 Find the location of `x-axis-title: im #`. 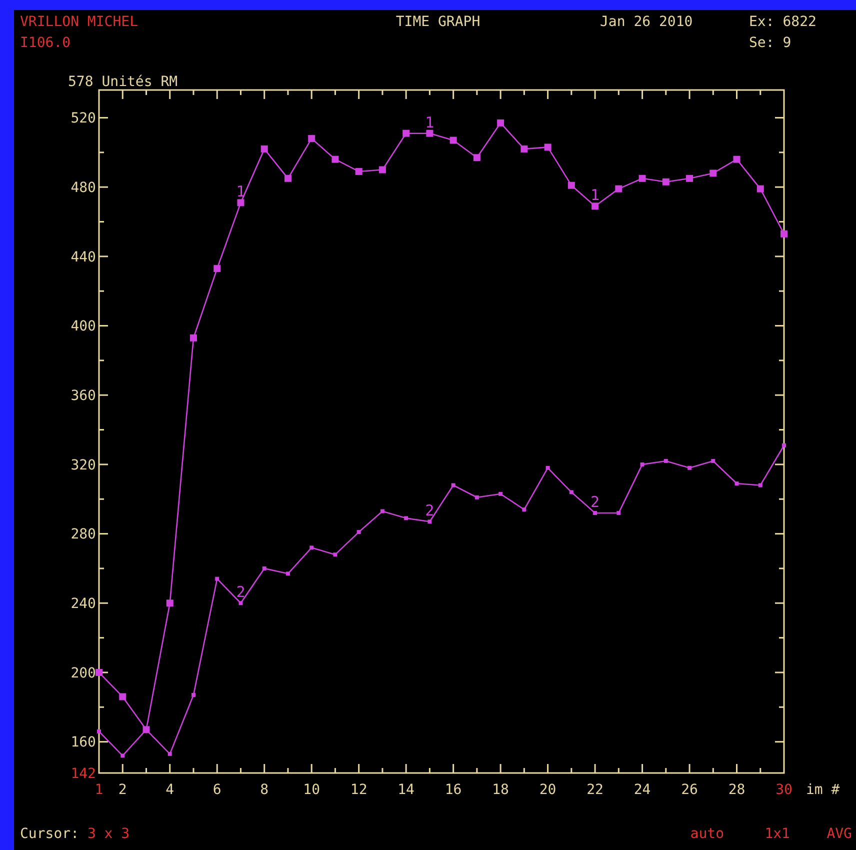

x-axis-title: im # is located at coordinates (823, 790).